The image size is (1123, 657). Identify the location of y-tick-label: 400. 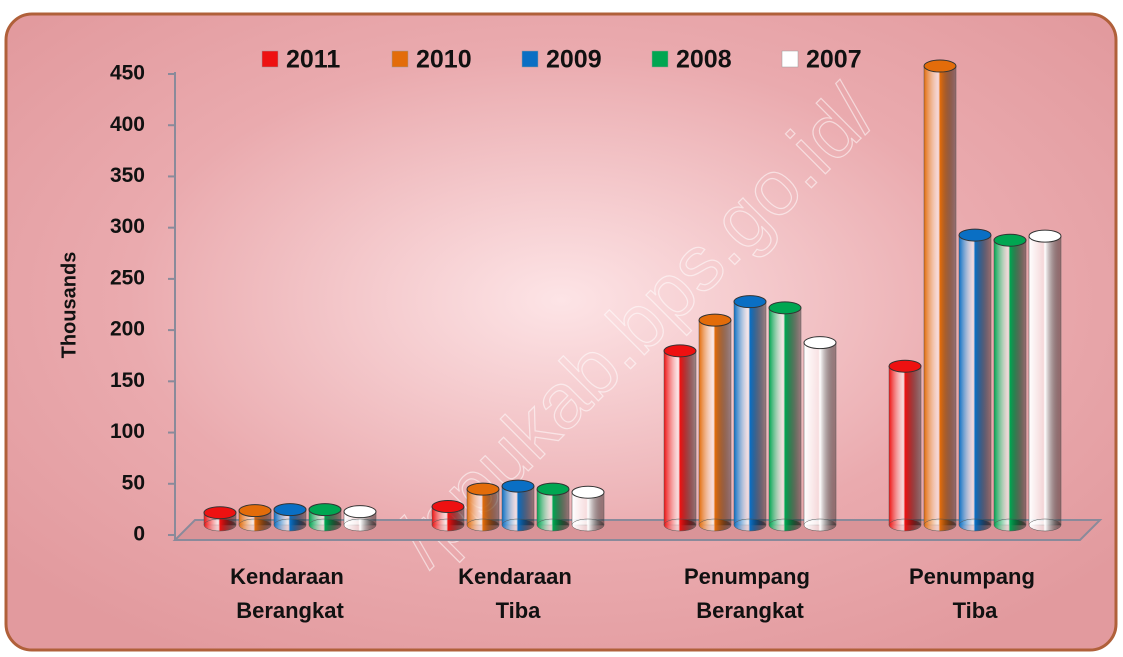
(127, 124).